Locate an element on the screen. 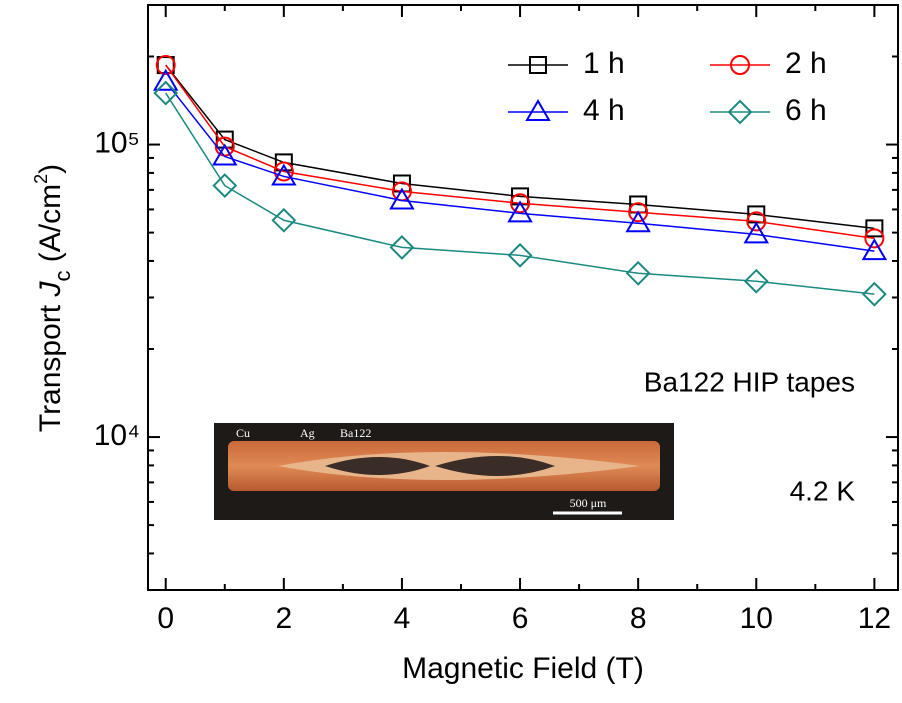 The width and height of the screenshot is (902, 703). annotation: 4.2 K is located at coordinates (823, 490).